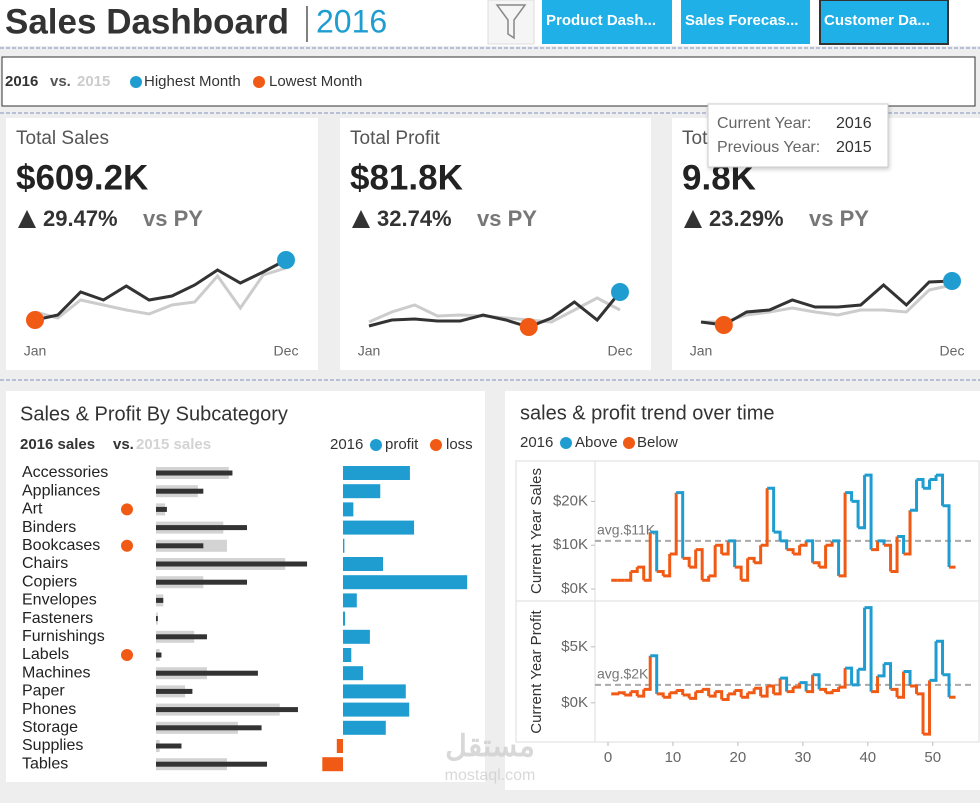 The image size is (980, 808). What do you see at coordinates (127, 655) in the screenshot?
I see `flag-dot` at bounding box center [127, 655].